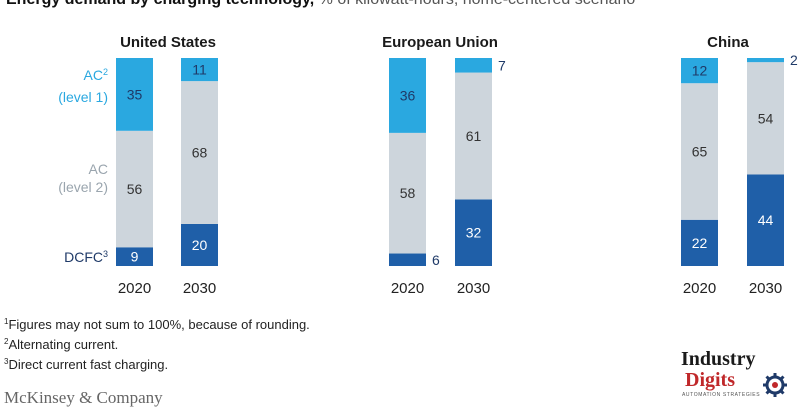 This screenshot has height=408, width=800. I want to click on bar-china-2030-dcfc, so click(765, 220).